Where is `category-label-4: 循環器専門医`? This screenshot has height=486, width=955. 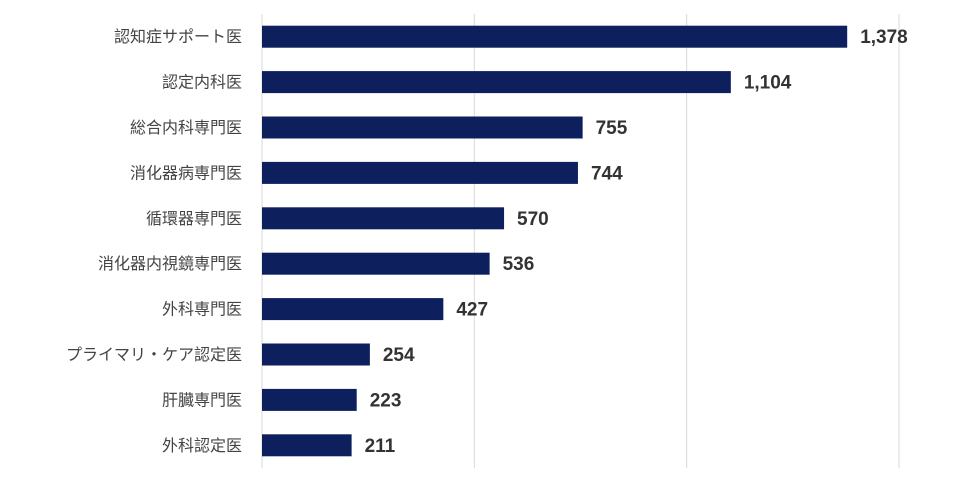
category-label-4: 循環器専門医 is located at coordinates (194, 218).